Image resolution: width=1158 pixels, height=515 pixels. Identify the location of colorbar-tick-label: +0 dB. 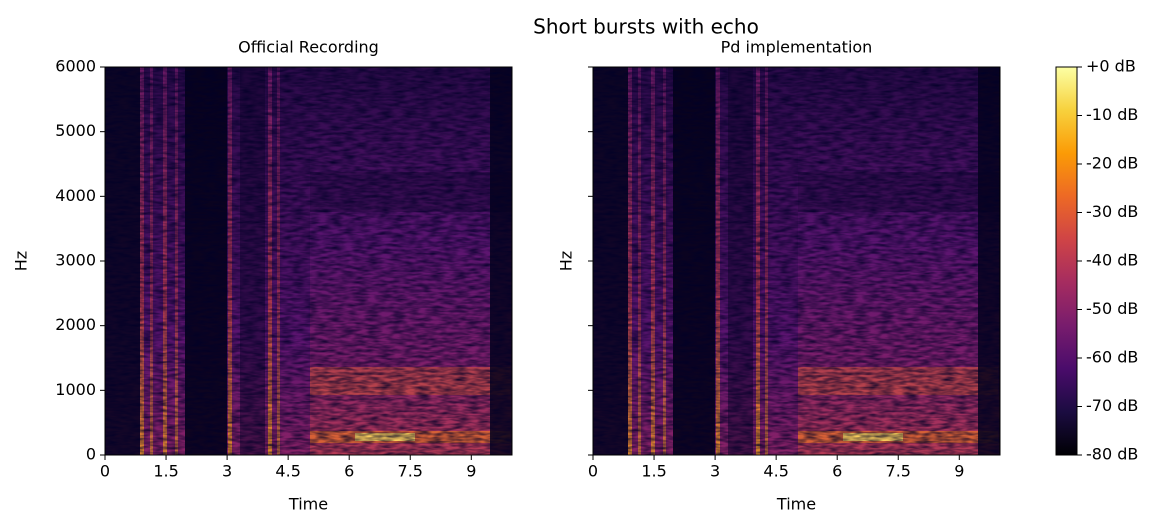
(1111, 66).